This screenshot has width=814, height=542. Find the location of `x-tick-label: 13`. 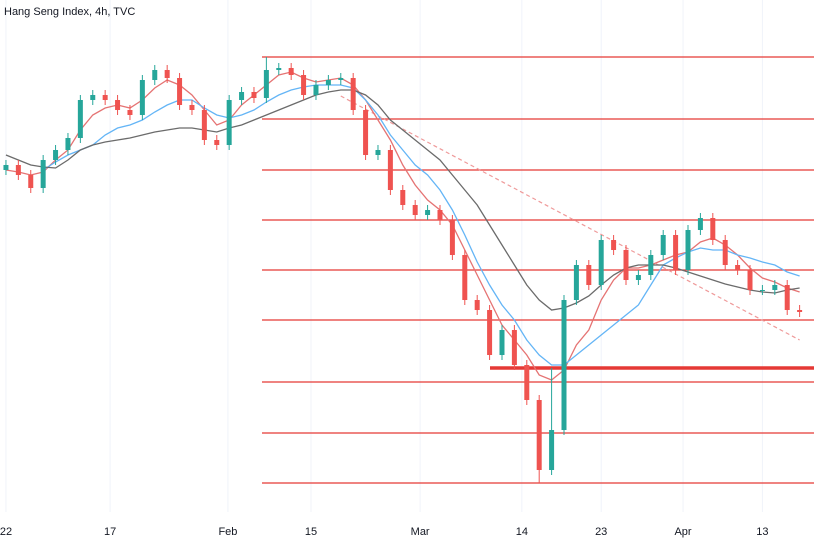

x-tick-label: 13 is located at coordinates (762, 532).